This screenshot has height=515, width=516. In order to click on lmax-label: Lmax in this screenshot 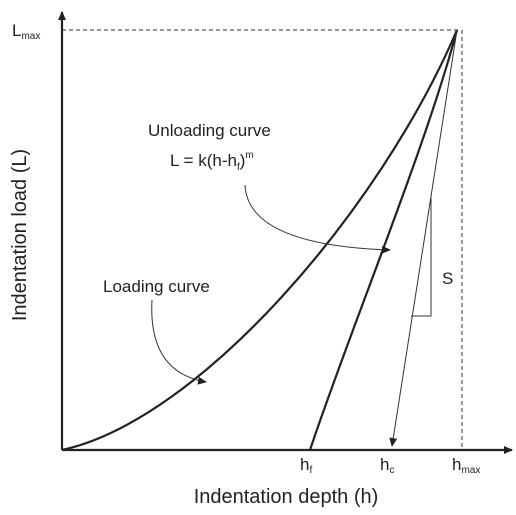, I will do `click(26, 31)`.